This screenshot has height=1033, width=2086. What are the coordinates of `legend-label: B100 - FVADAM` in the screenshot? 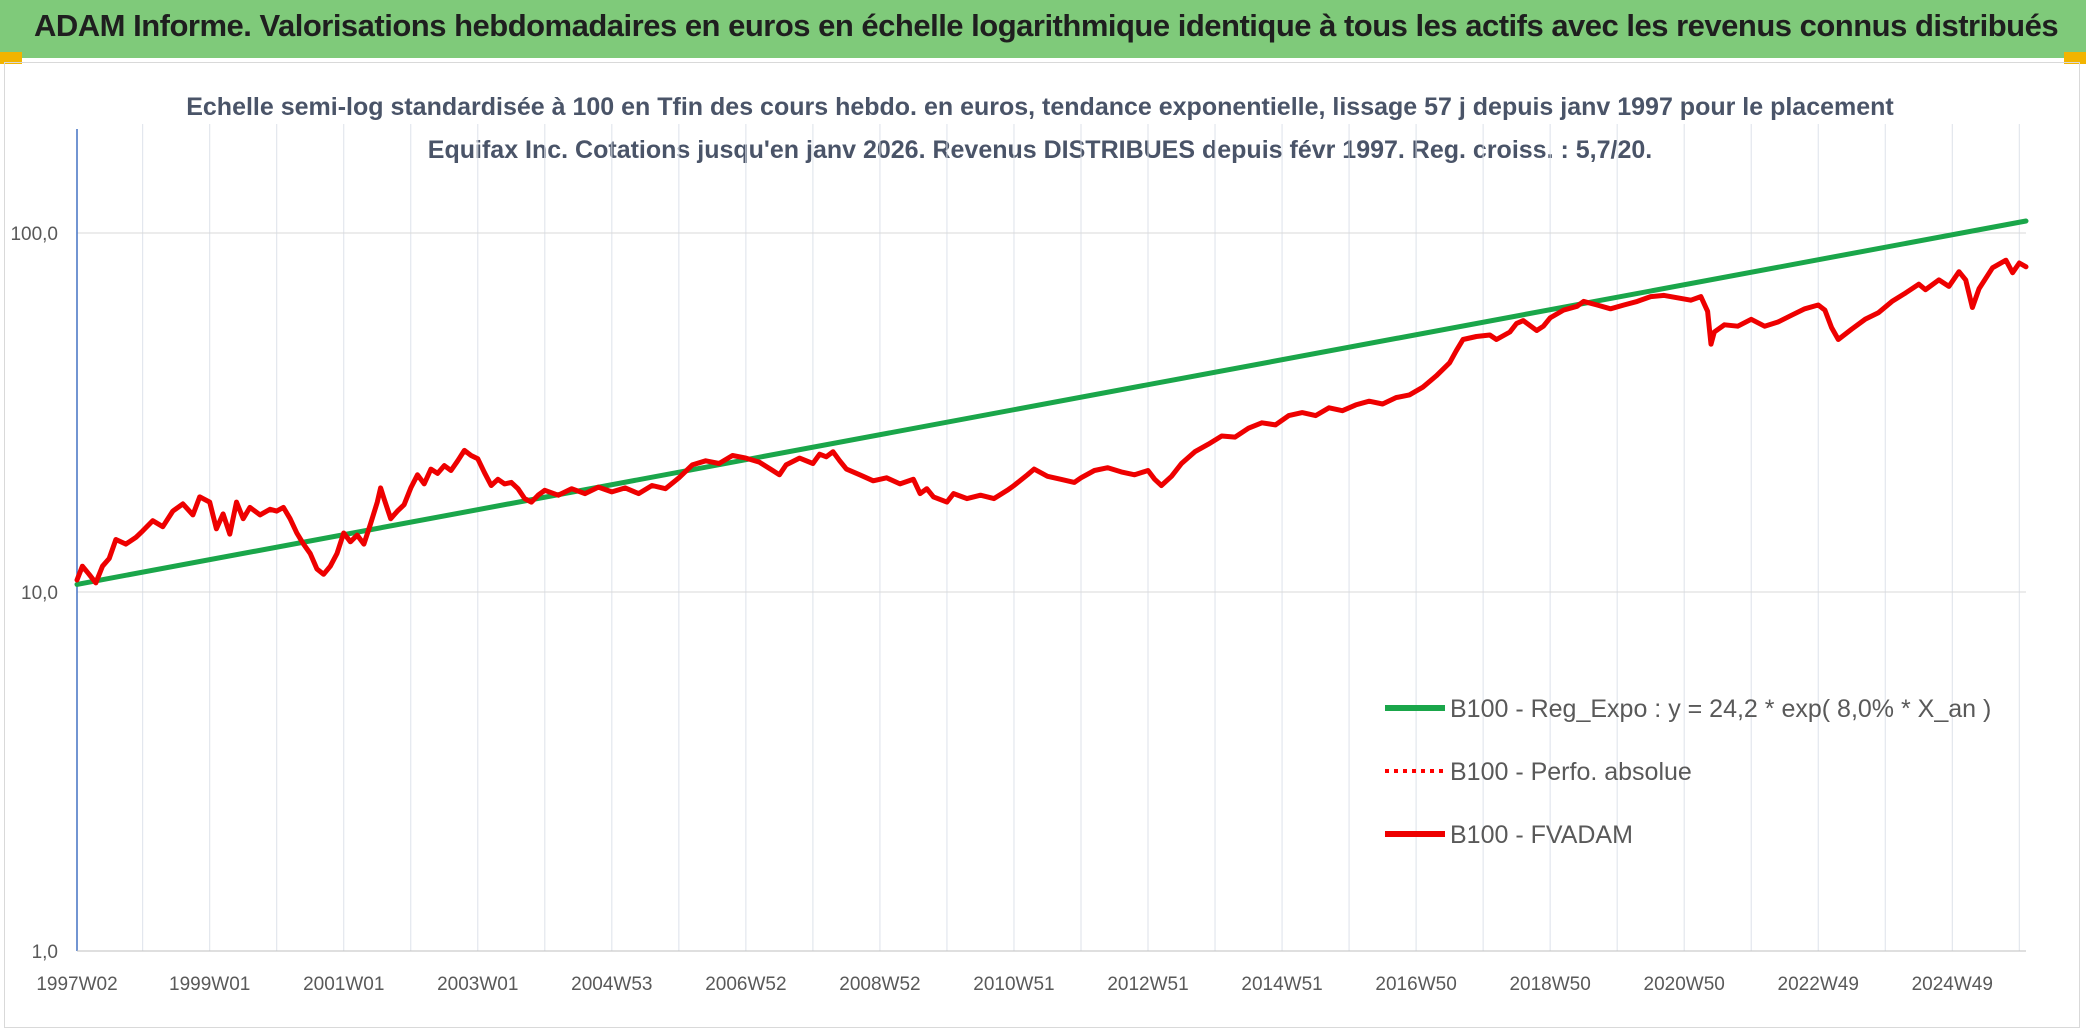 It's located at (1541, 835).